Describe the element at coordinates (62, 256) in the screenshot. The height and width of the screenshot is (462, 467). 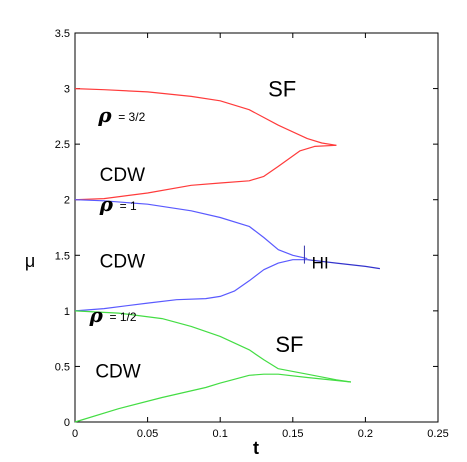
I see `y-tick-label: 1.5` at that location.